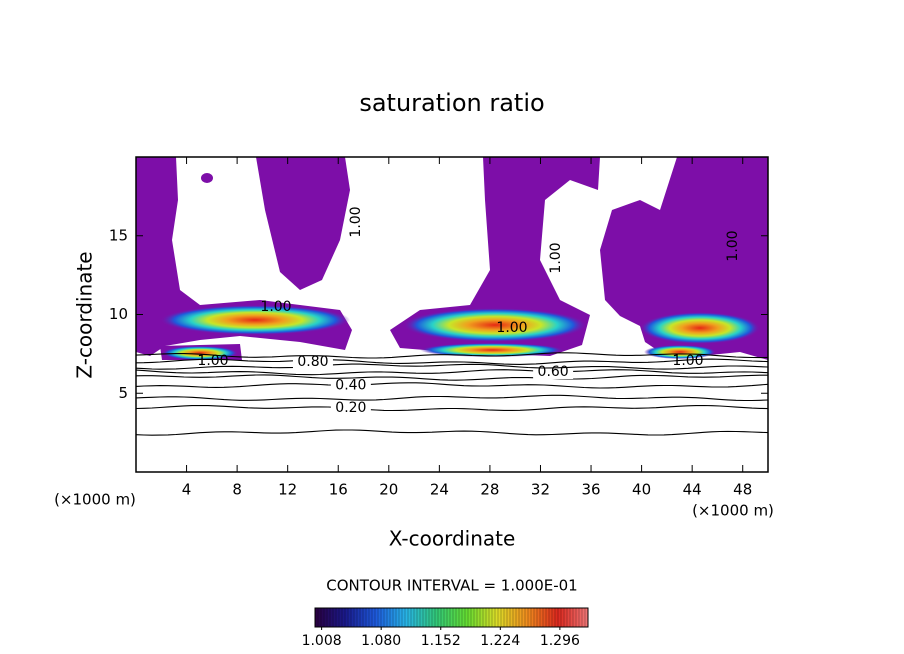  I want to click on x-tick-label: 28, so click(489, 490).